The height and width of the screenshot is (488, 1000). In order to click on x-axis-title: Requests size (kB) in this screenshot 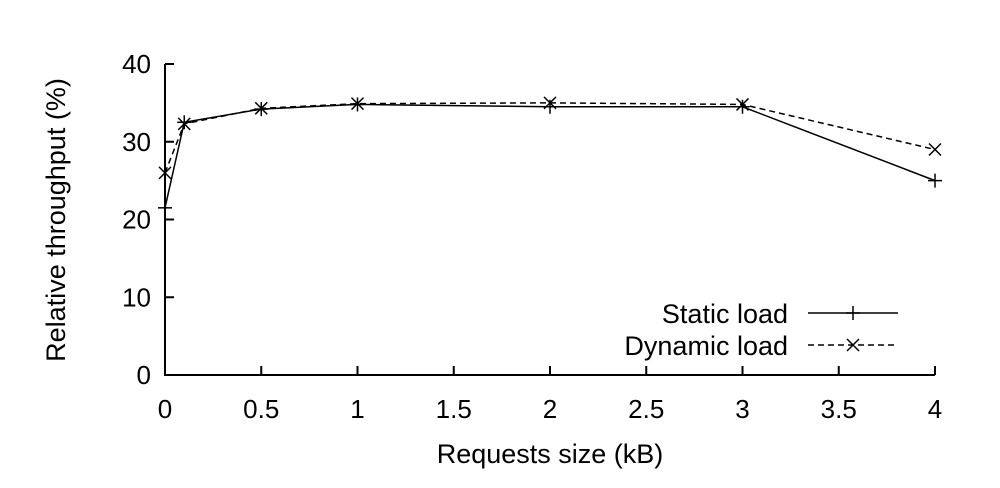, I will do `click(550, 454)`.